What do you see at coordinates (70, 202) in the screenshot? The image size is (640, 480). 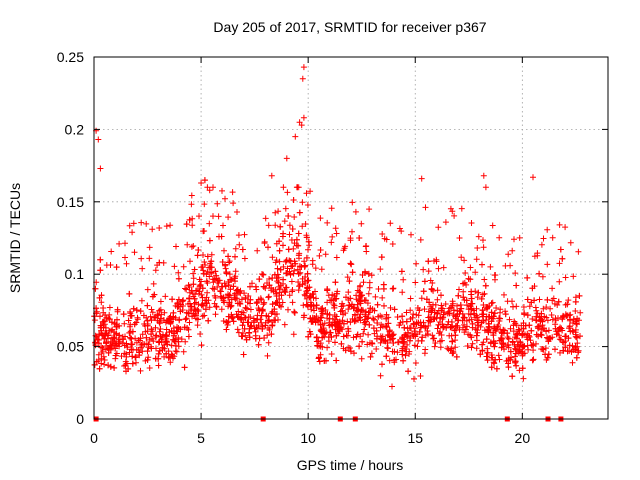 I see `y-tick-label: 0.15` at bounding box center [70, 202].